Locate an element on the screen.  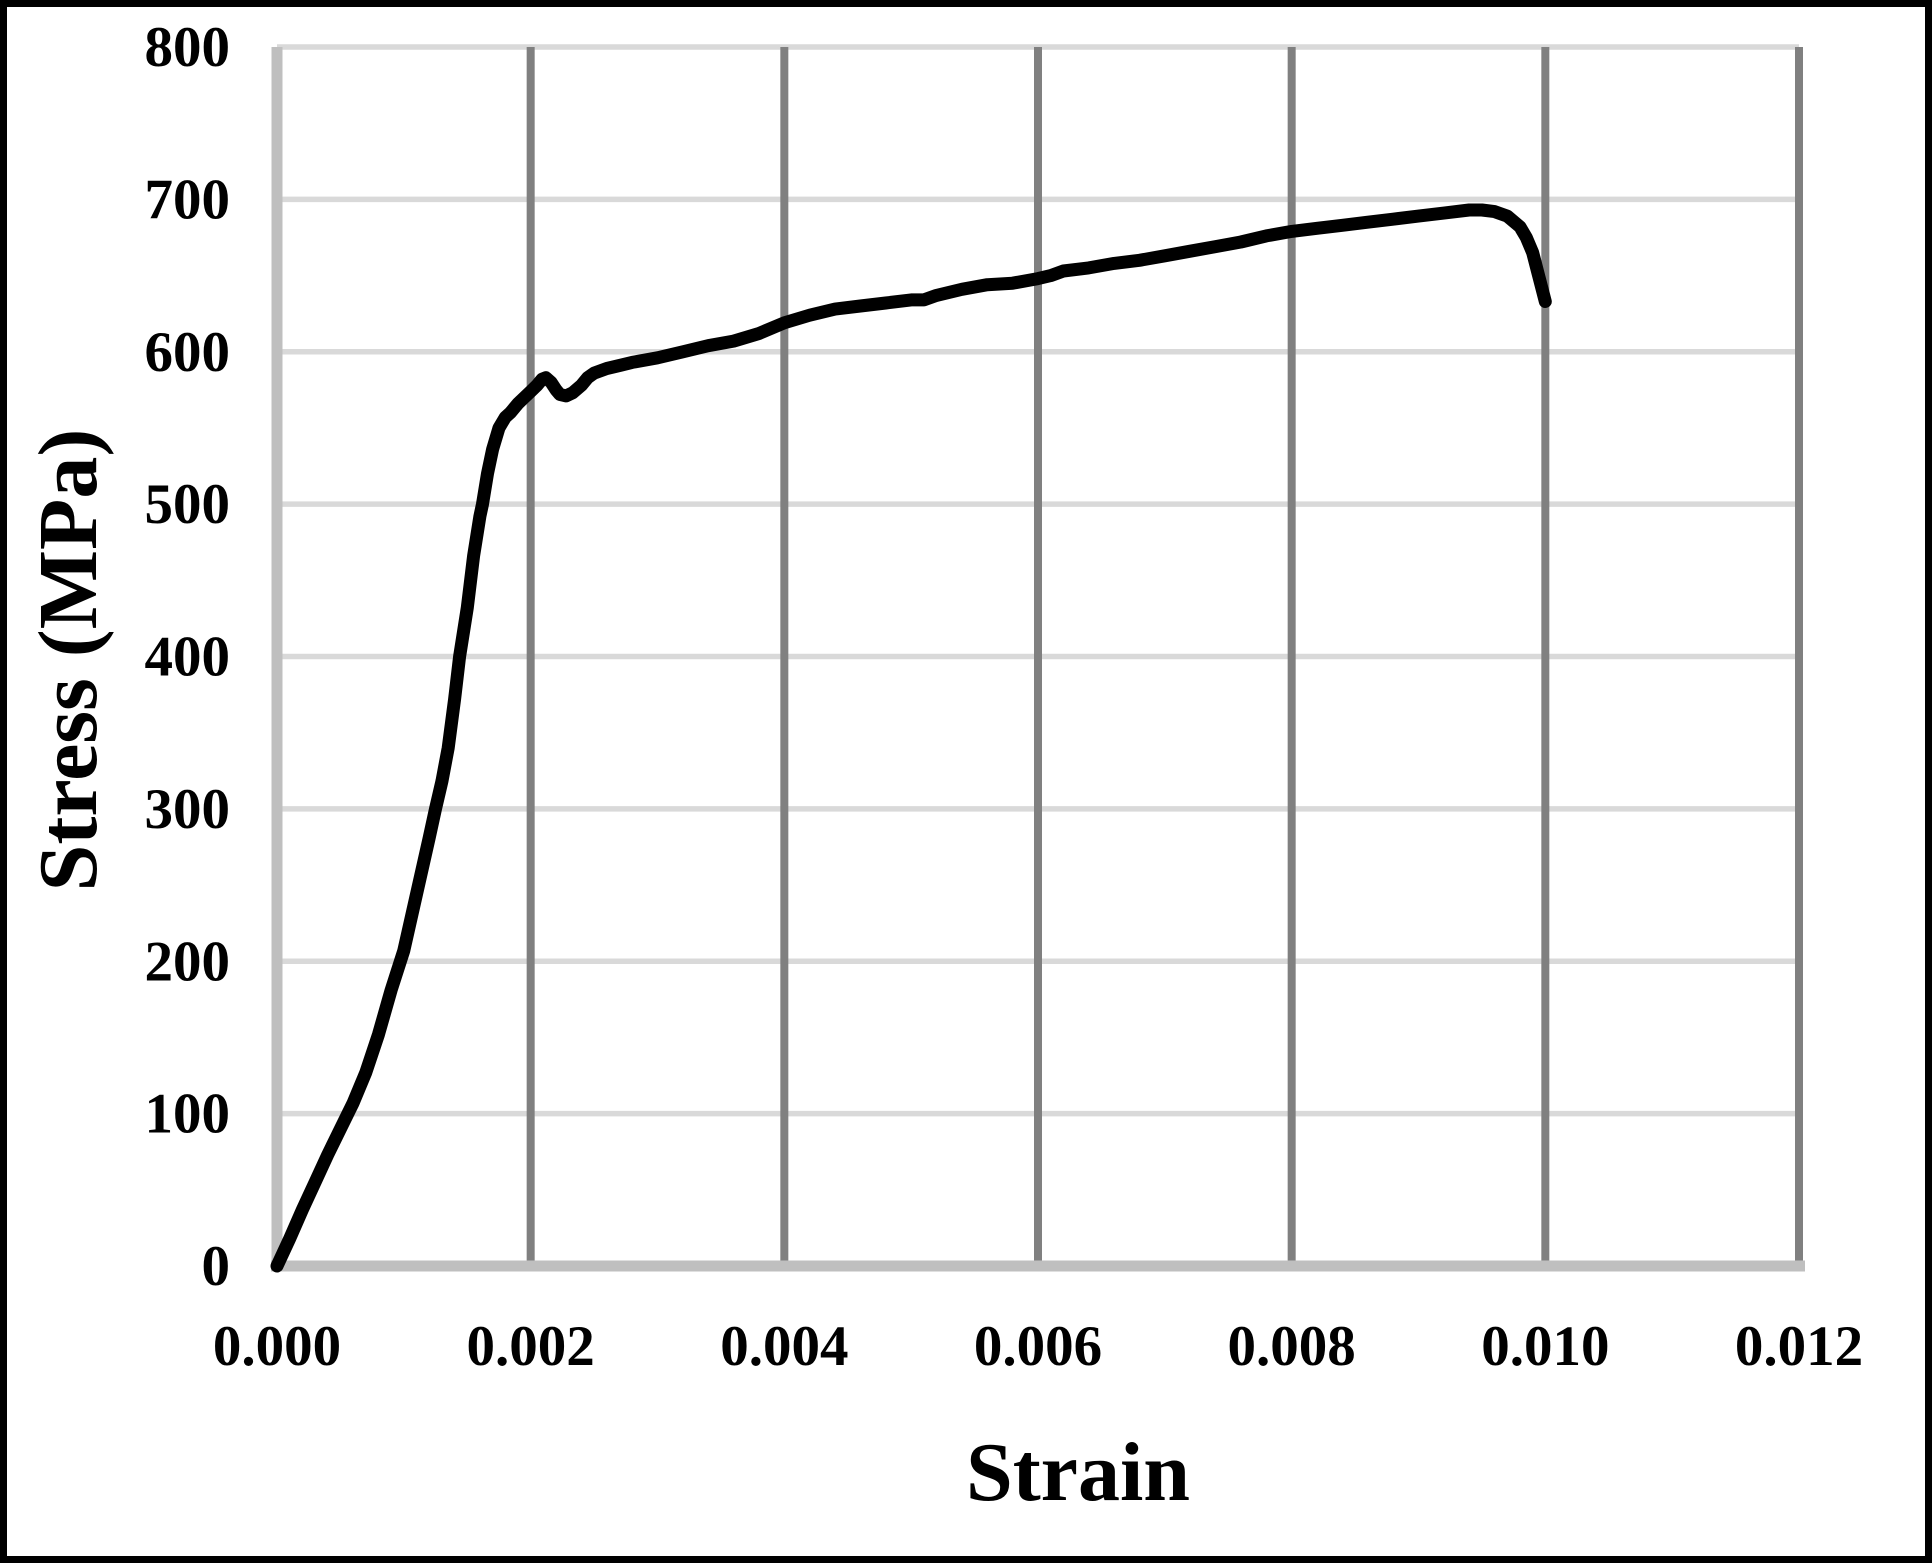
y-axis-title: Stress (MPa) is located at coordinates (68, 660).